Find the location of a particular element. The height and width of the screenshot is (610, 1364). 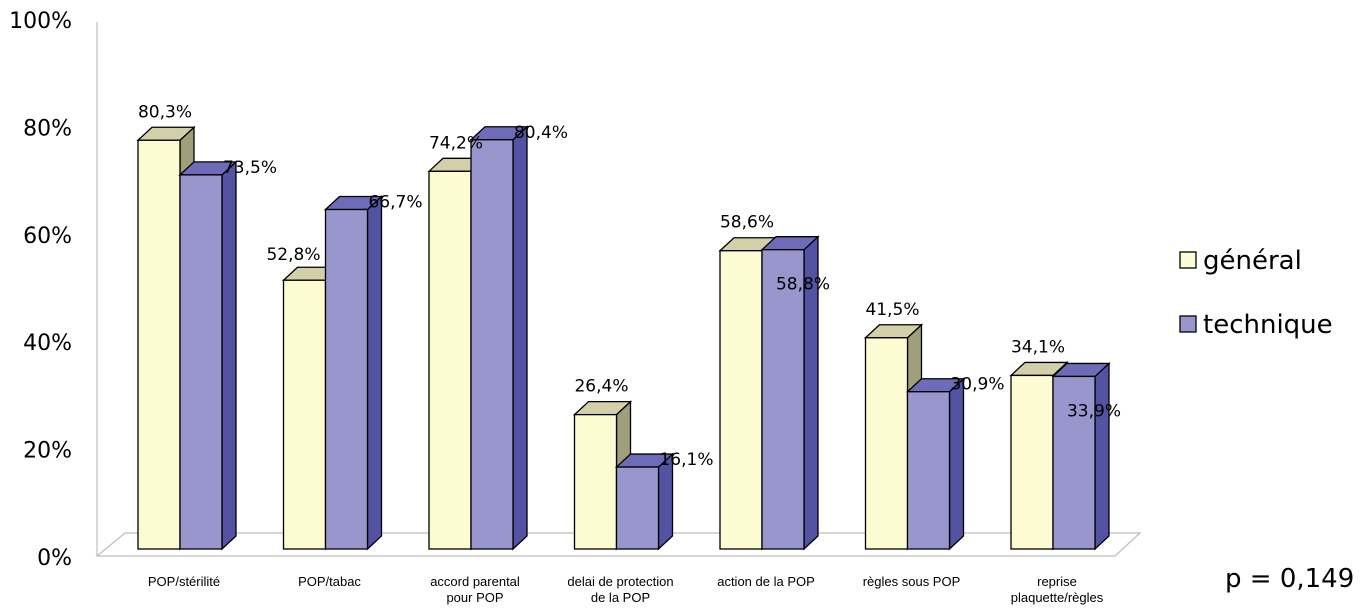

data-label: 66,7% is located at coordinates (395, 202).